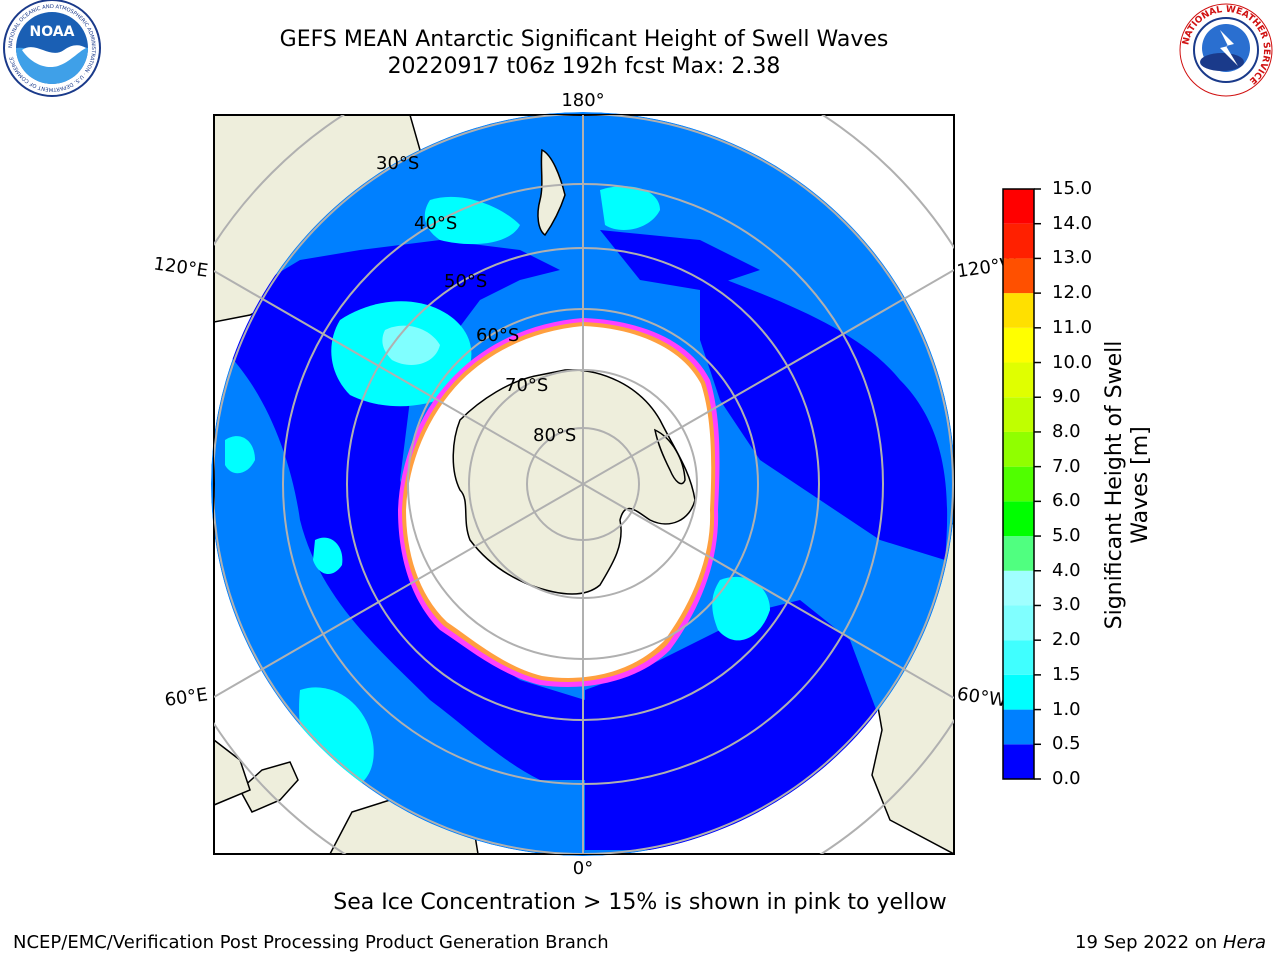 The width and height of the screenshot is (1280, 960). Describe the element at coordinates (1066, 501) in the screenshot. I see `colorbar-tick-label: 6.0` at that location.